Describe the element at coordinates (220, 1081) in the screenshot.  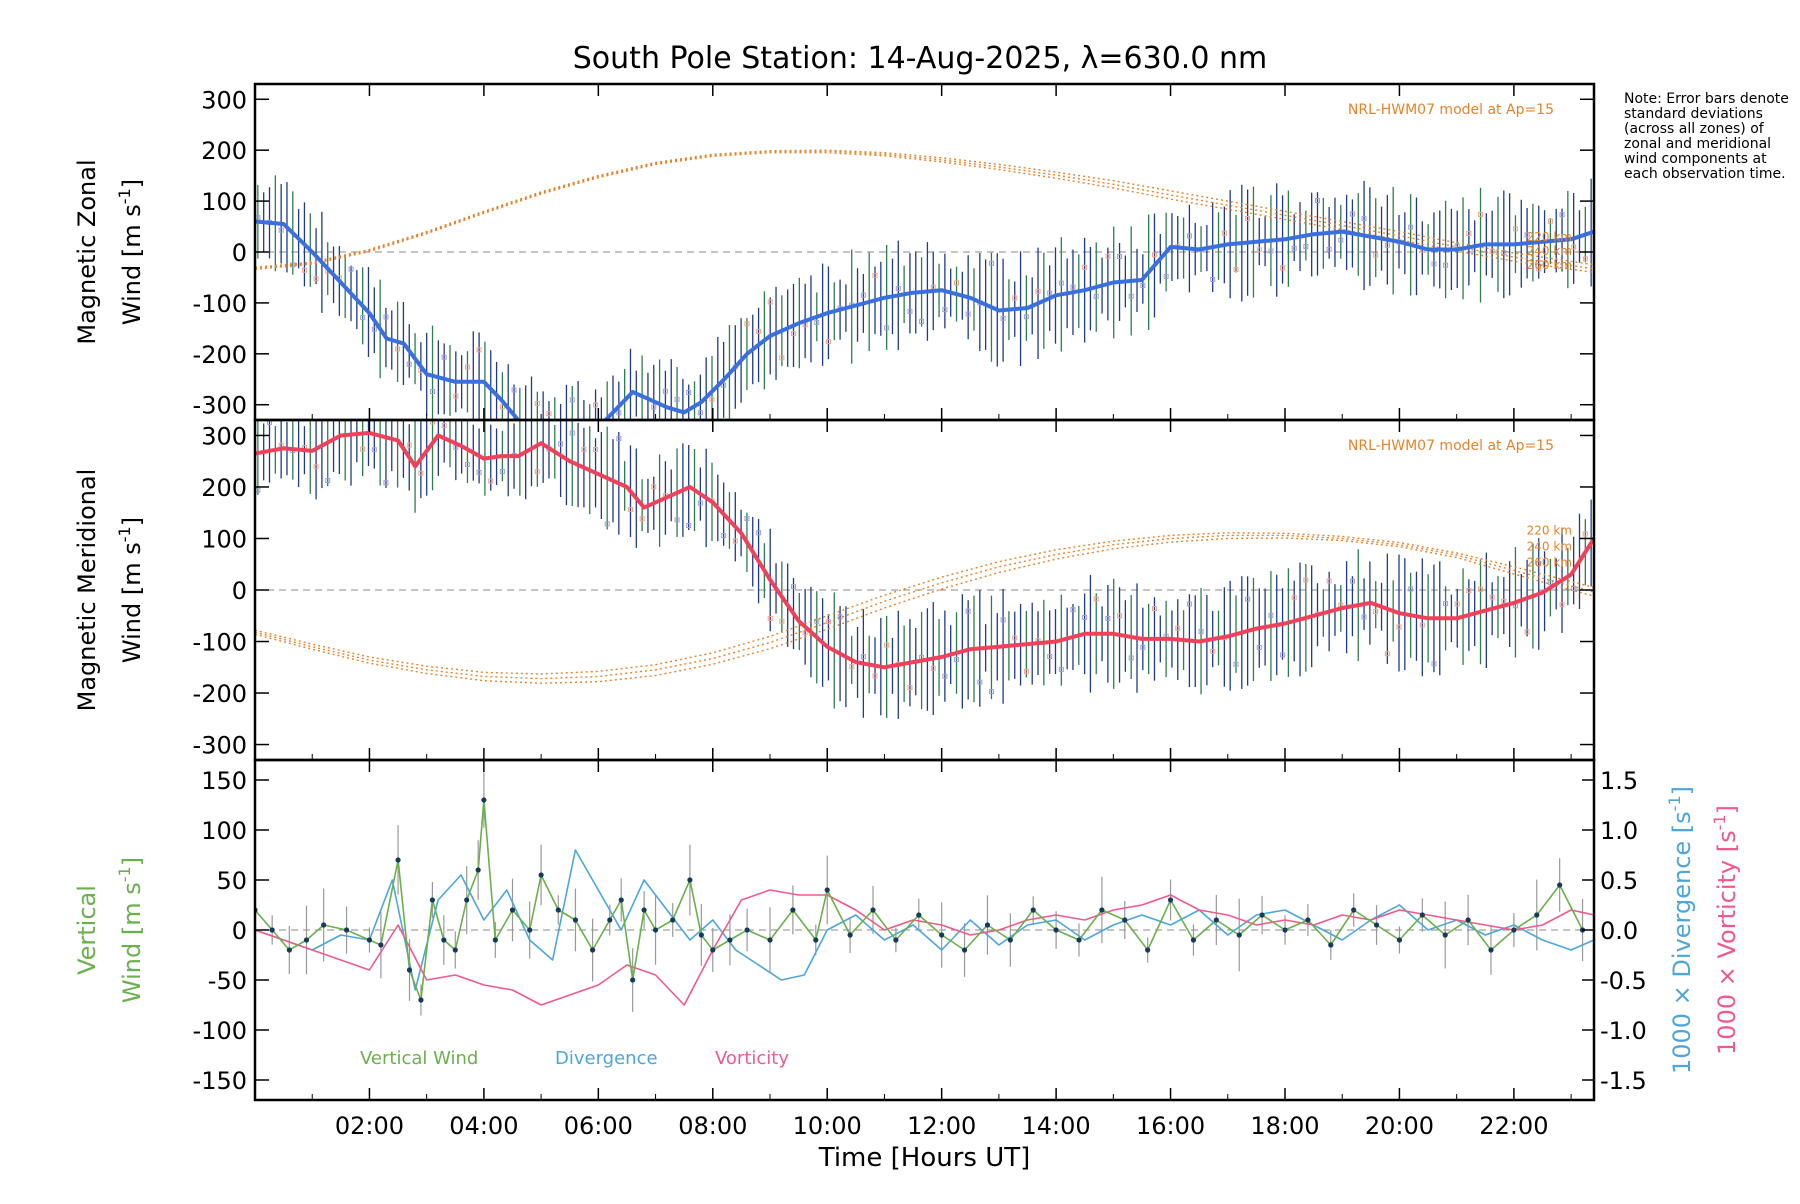
I see `y-tick-label: -150` at that location.